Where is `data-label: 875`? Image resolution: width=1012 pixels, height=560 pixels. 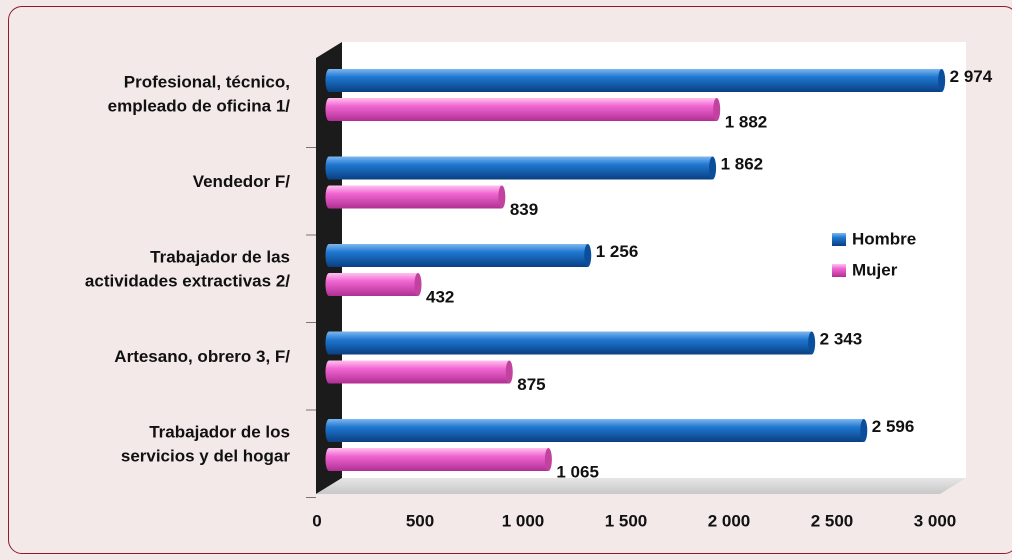 data-label: 875 is located at coordinates (531, 384).